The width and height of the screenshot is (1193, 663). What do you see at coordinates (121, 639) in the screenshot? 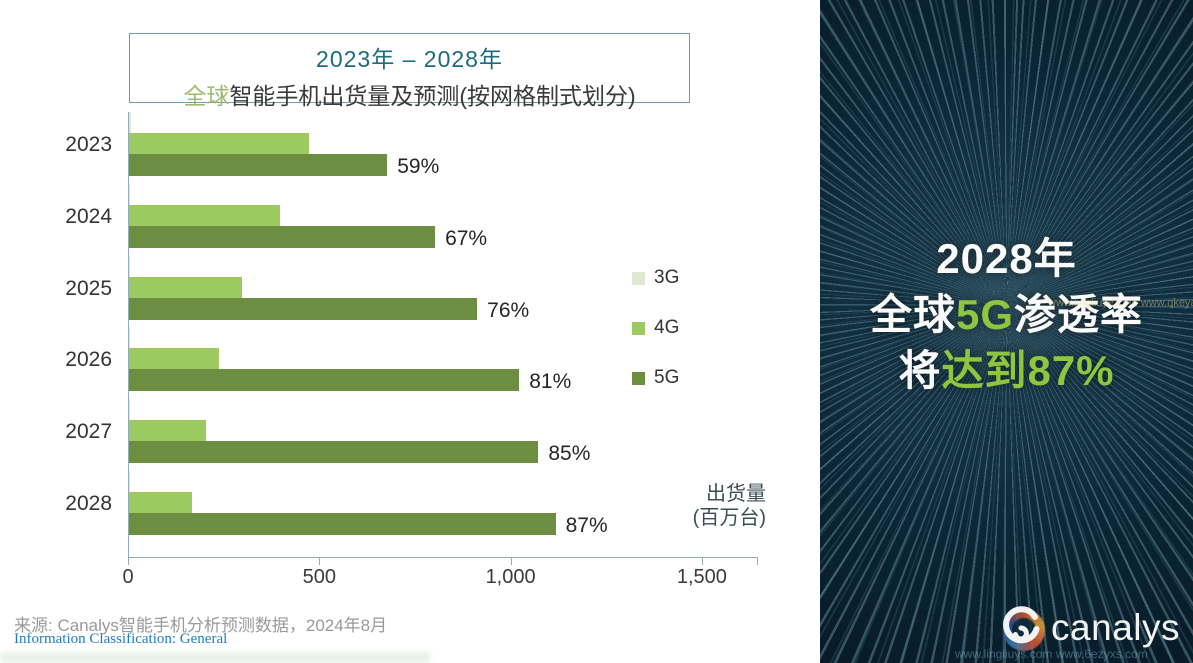
I see `classification-text: Information Classification: General` at bounding box center [121, 639].